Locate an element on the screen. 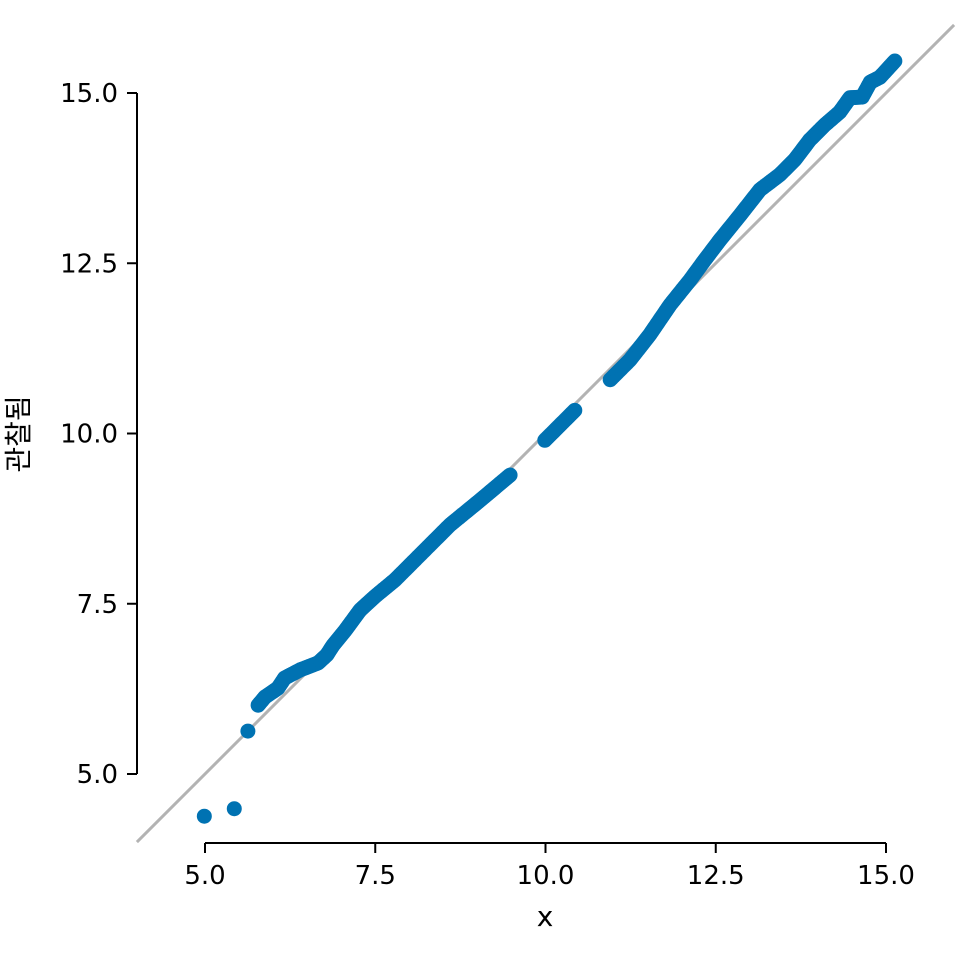 The width and height of the screenshot is (960, 960). x-tick-label: 15.0 is located at coordinates (886, 876).